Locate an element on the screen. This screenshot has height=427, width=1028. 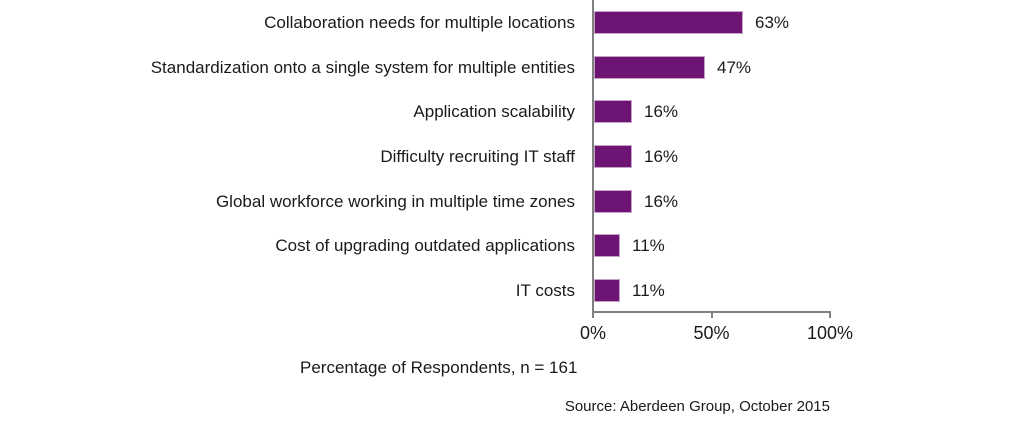
value-label: 63% is located at coordinates (772, 22).